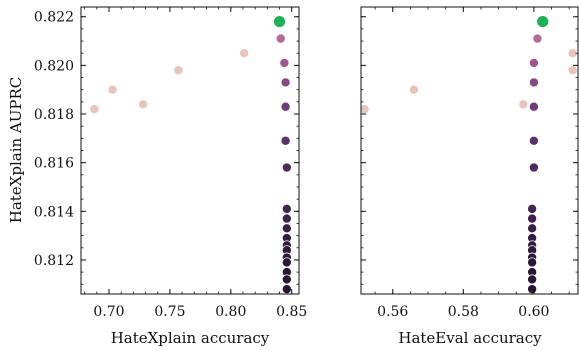  What do you see at coordinates (463, 312) in the screenshot?
I see `x-tick-label: 0.58` at bounding box center [463, 312].